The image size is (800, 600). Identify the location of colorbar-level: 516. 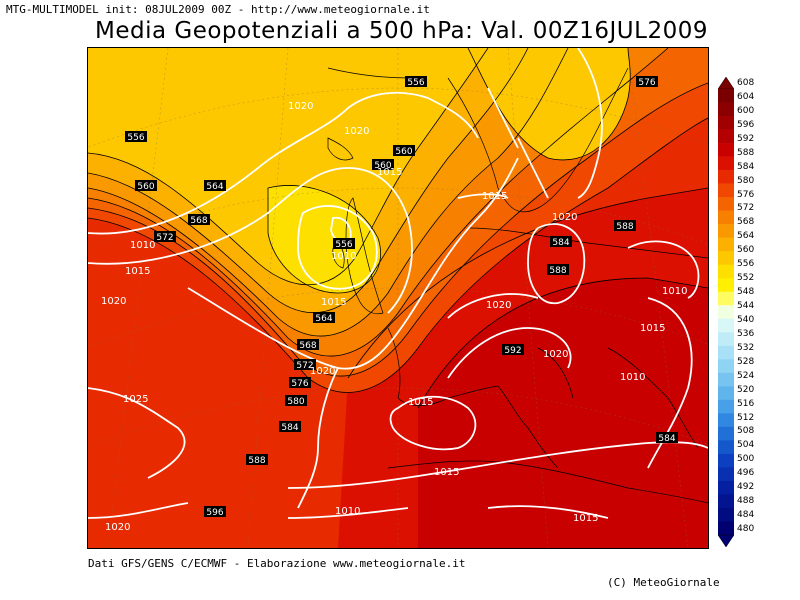
(746, 403).